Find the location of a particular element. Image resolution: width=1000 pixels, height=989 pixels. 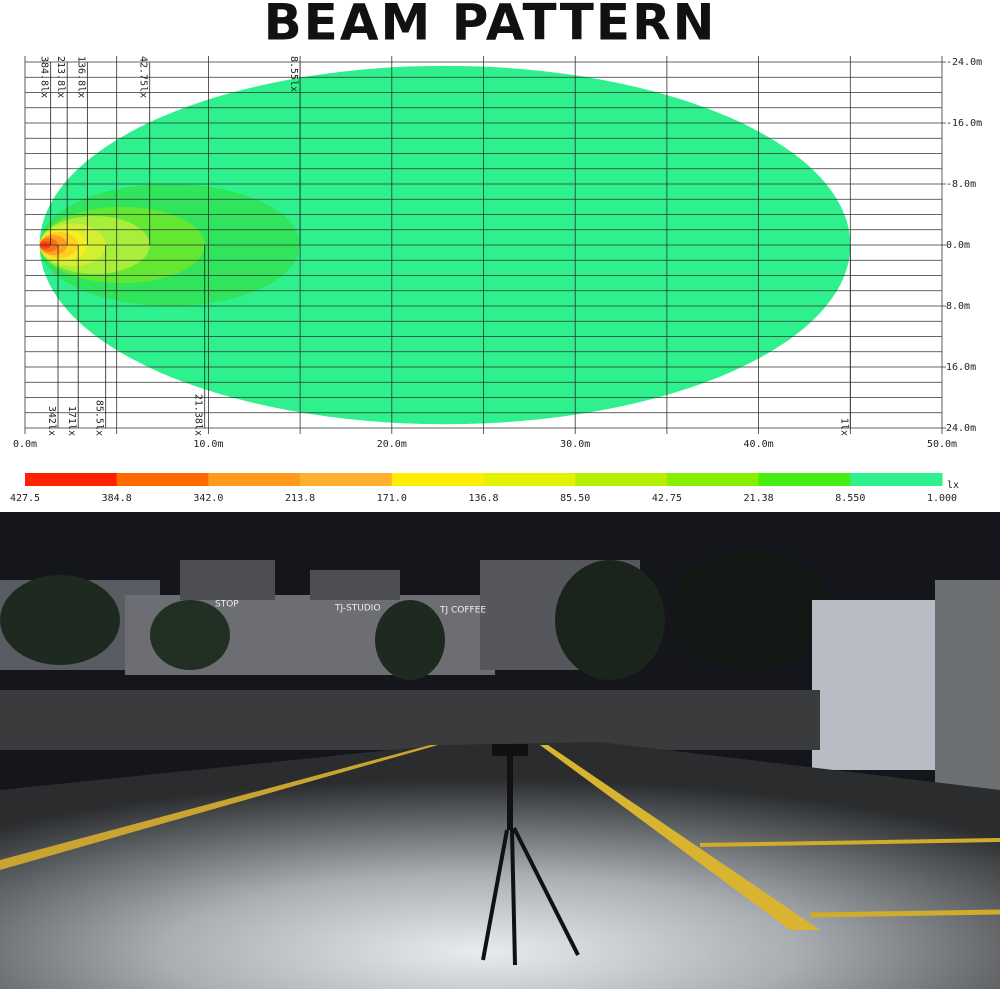

contour-label: 342lx is located at coordinates (51, 421).